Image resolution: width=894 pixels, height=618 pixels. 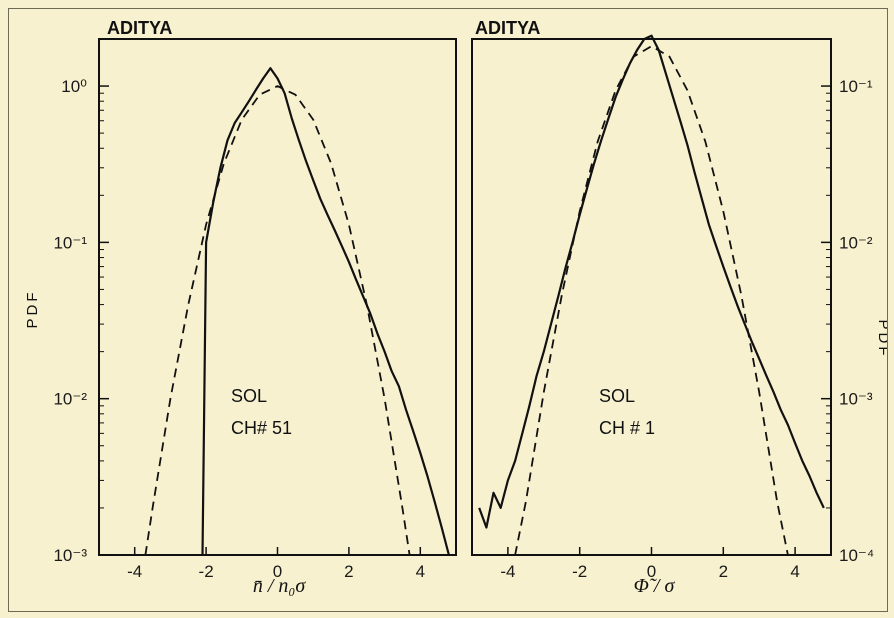 I want to click on panel-1-x-tick-label-4: 4, so click(x=420, y=571).